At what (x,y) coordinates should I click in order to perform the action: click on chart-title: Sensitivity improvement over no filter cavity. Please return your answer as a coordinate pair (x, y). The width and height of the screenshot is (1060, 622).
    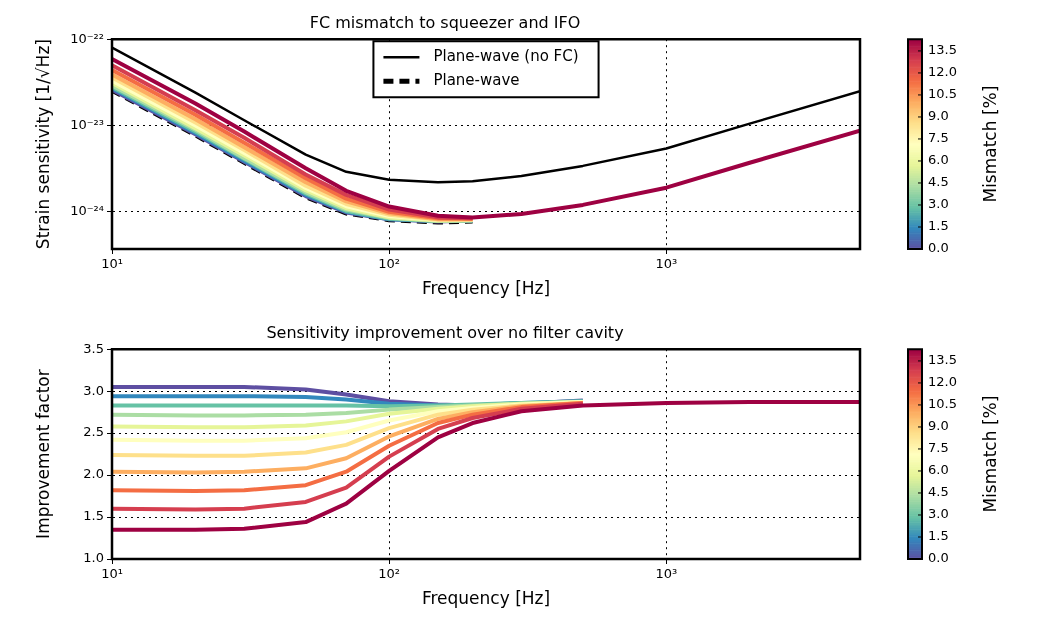
    Looking at the image, I should click on (445, 332).